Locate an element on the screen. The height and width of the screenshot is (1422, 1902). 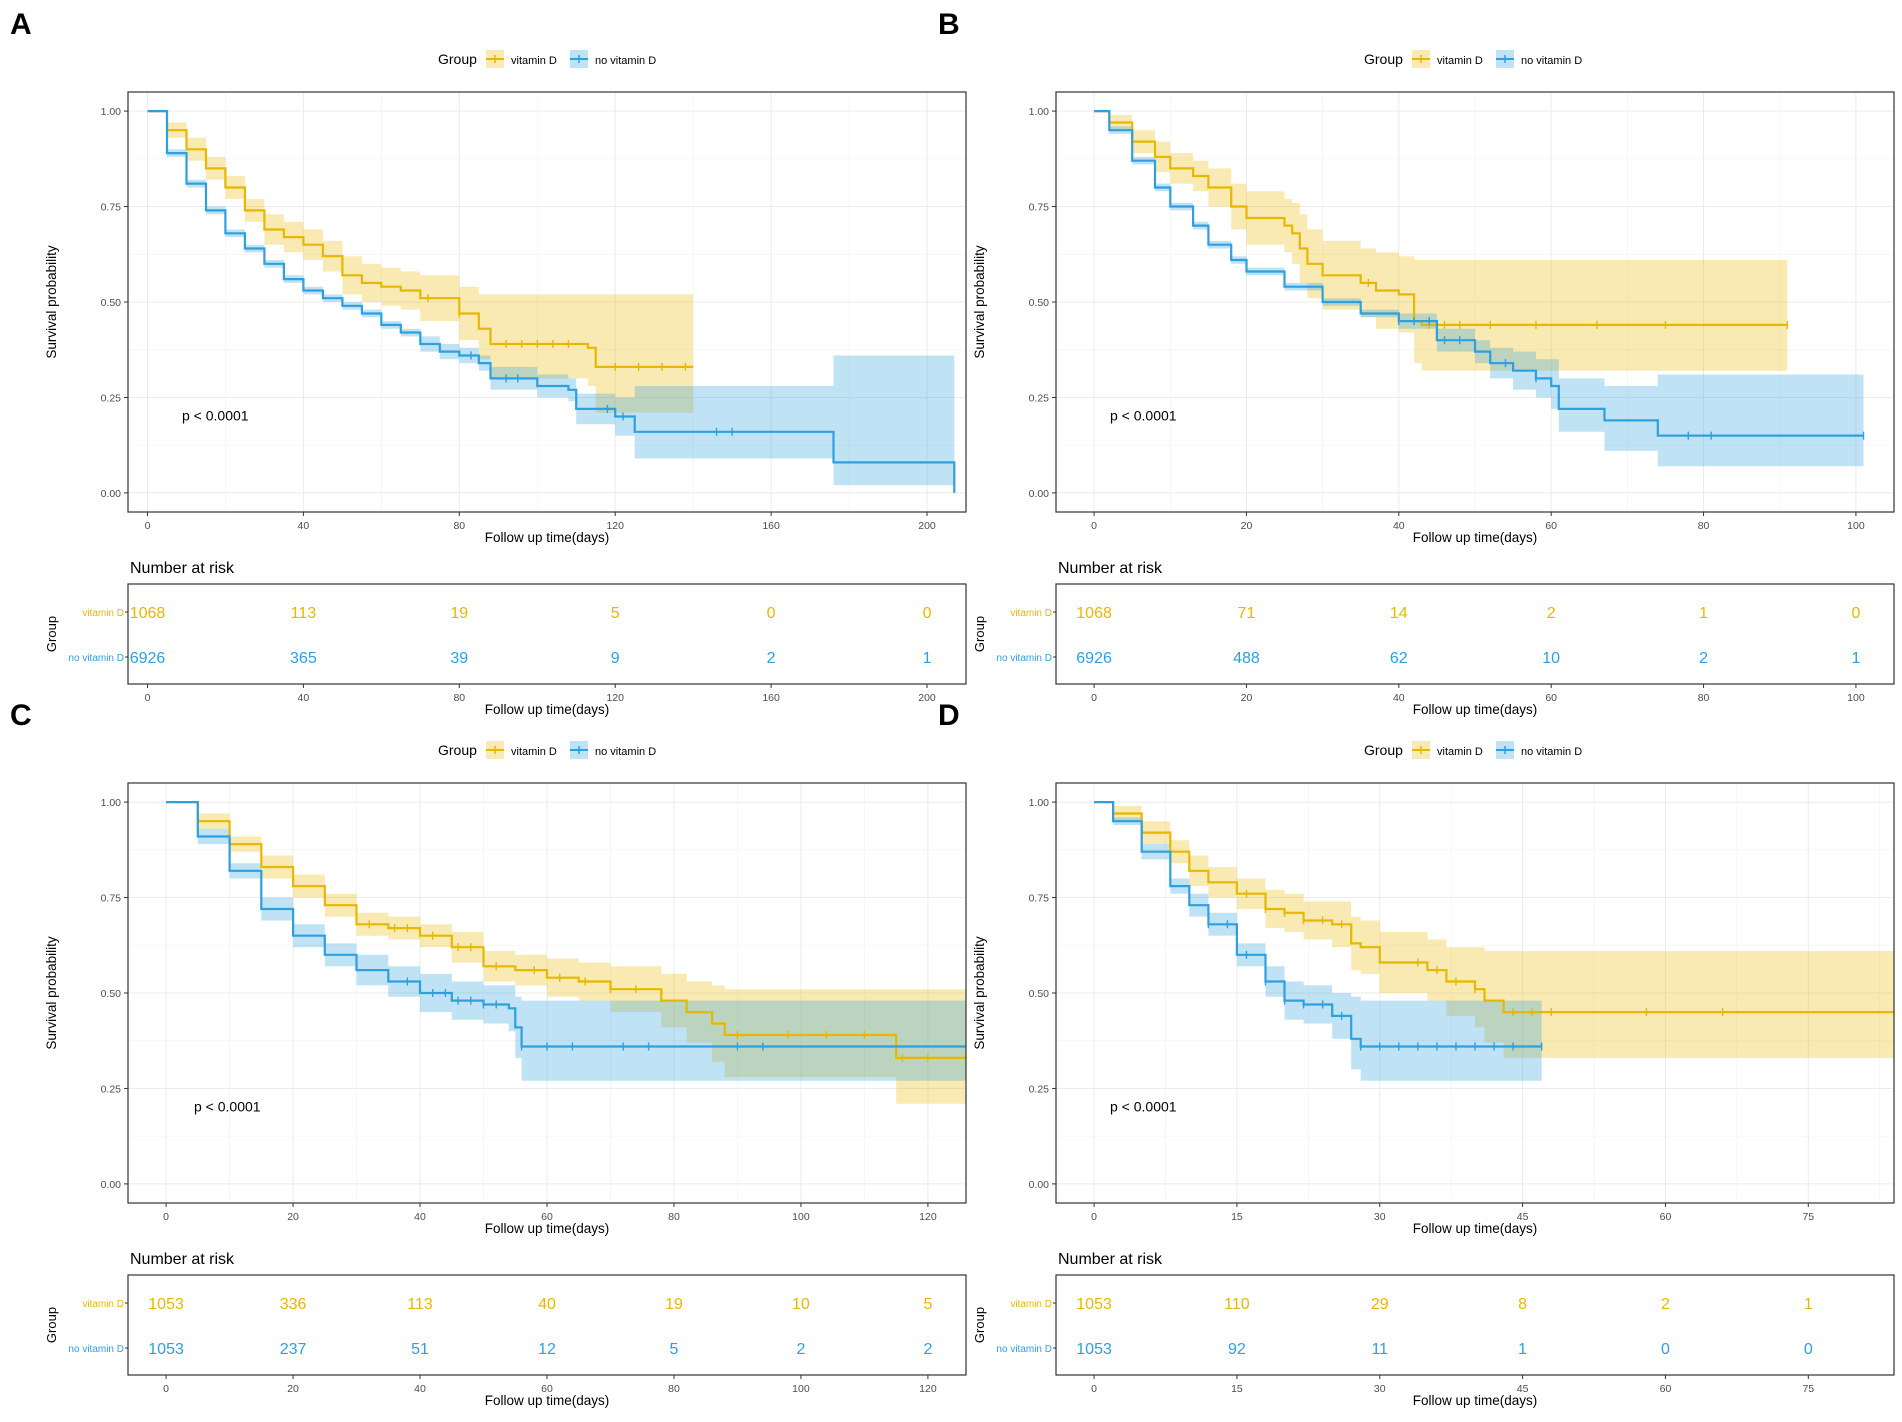
risk-count: 0 is located at coordinates (771, 613).